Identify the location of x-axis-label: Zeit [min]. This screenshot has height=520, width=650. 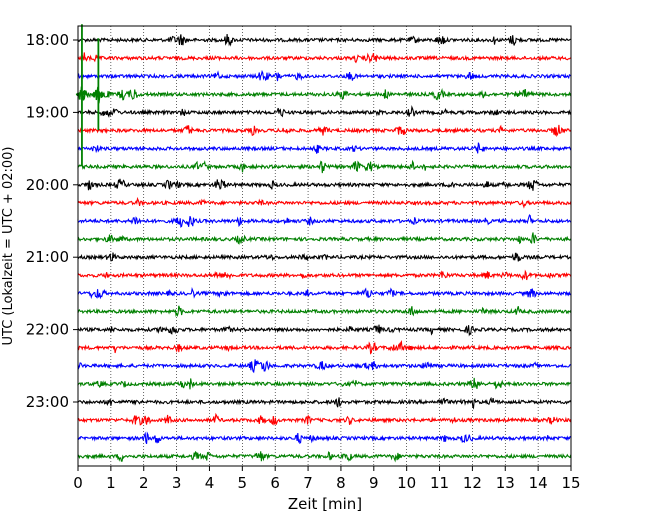
(325, 504).